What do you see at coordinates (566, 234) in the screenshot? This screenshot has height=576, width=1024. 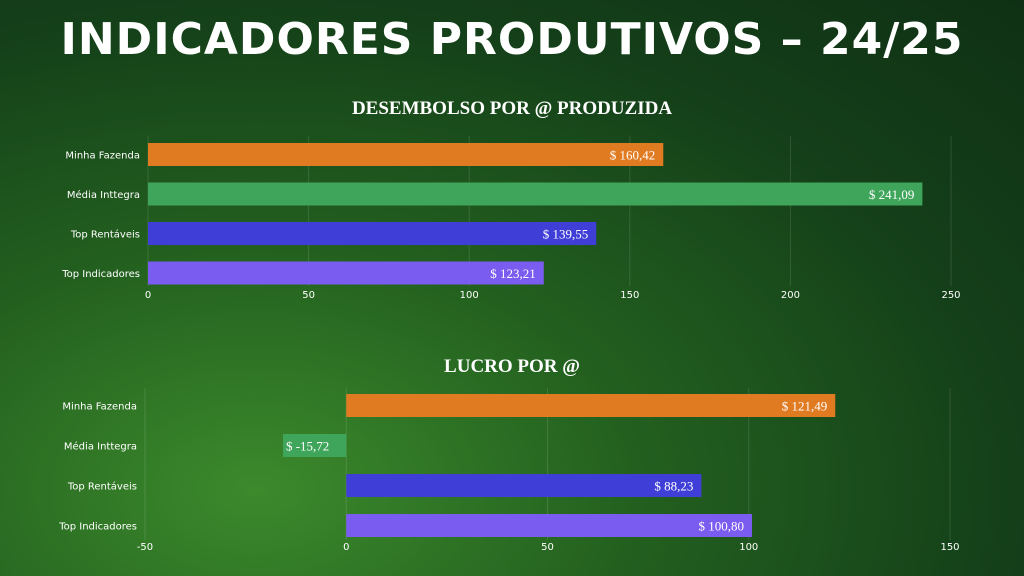 I see `data-label: $ 139,55` at bounding box center [566, 234].